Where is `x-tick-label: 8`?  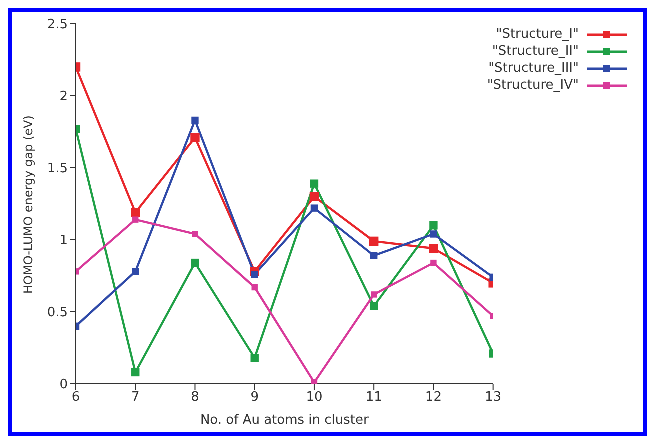 x-tick-label: 8 is located at coordinates (195, 398).